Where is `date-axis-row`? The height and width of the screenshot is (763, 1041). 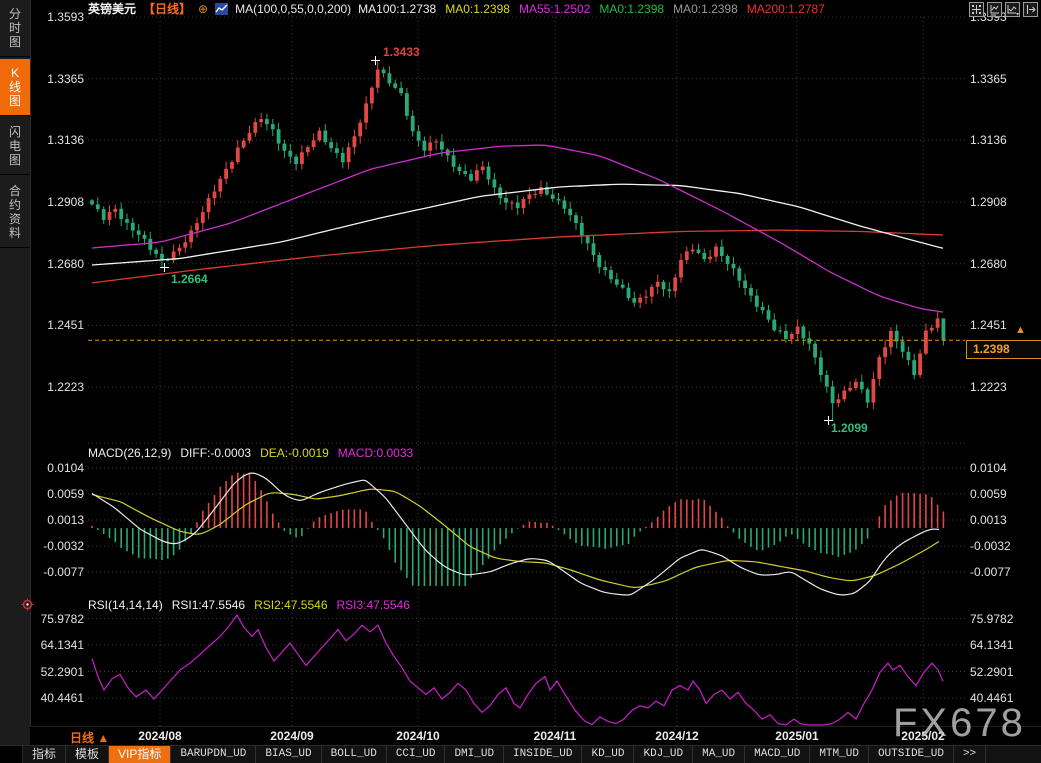
date-axis-row is located at coordinates (535, 735).